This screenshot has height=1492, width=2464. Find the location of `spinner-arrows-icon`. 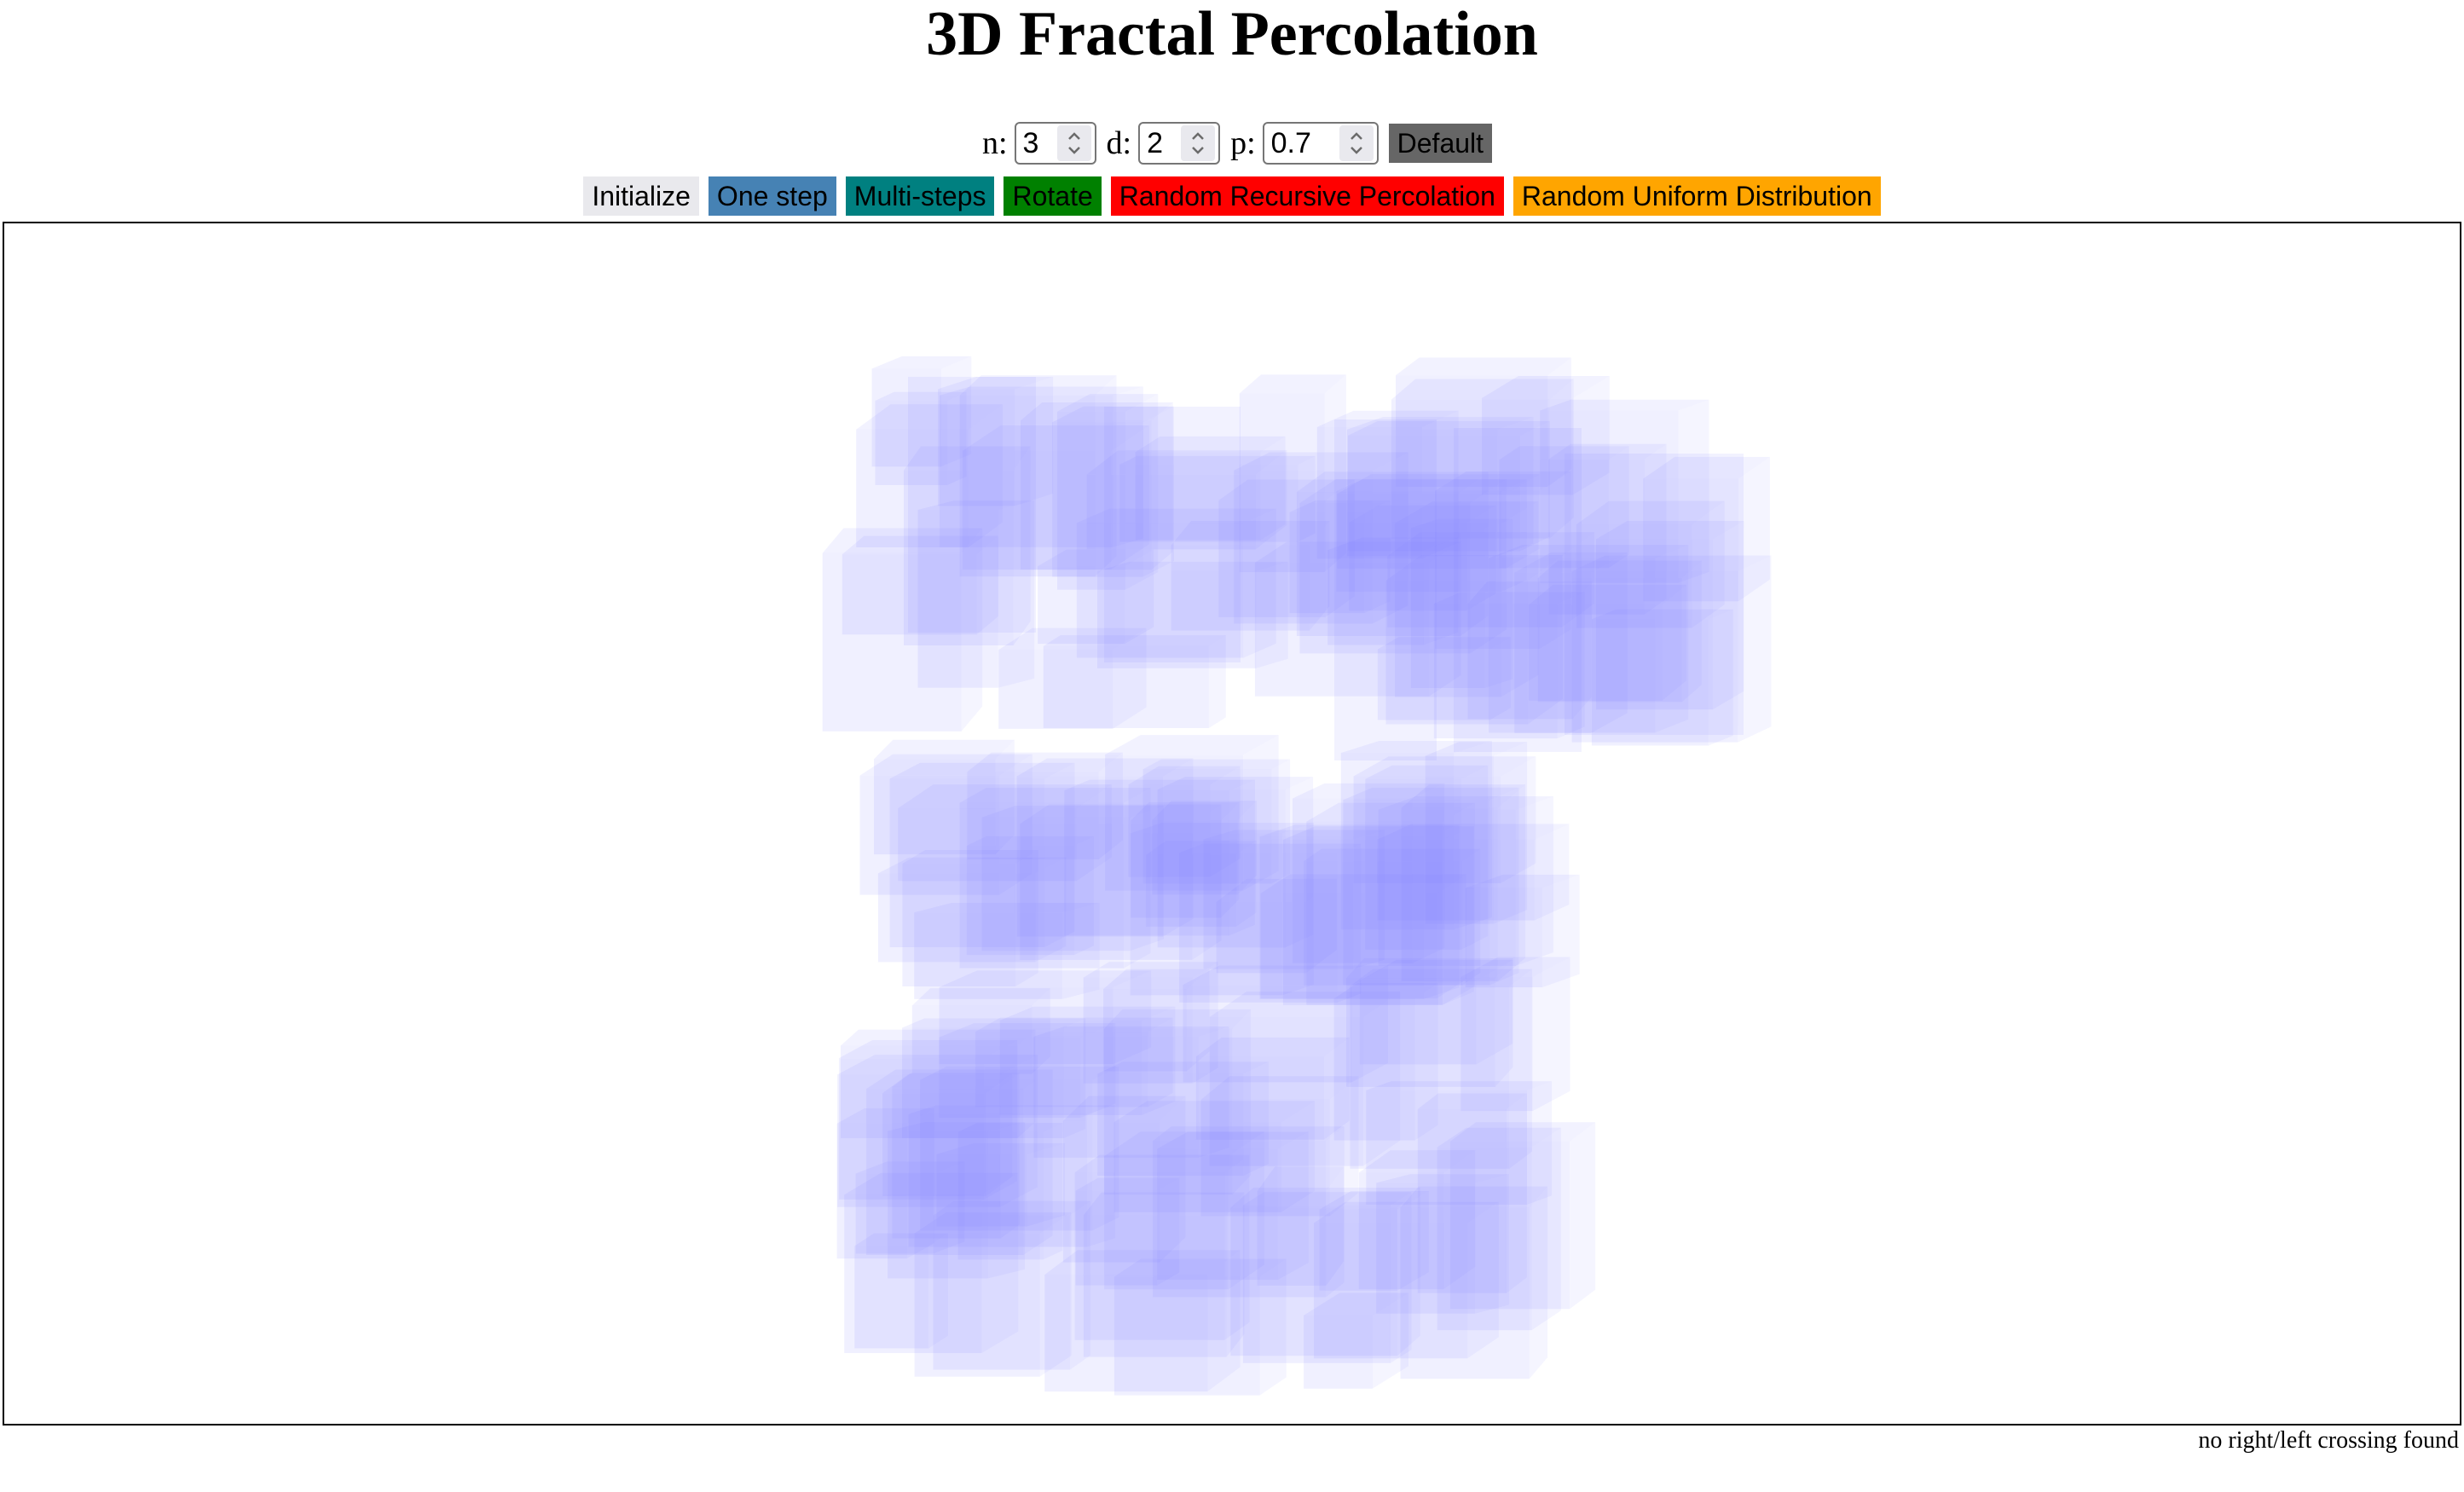

spinner-arrows-icon is located at coordinates (1198, 143).